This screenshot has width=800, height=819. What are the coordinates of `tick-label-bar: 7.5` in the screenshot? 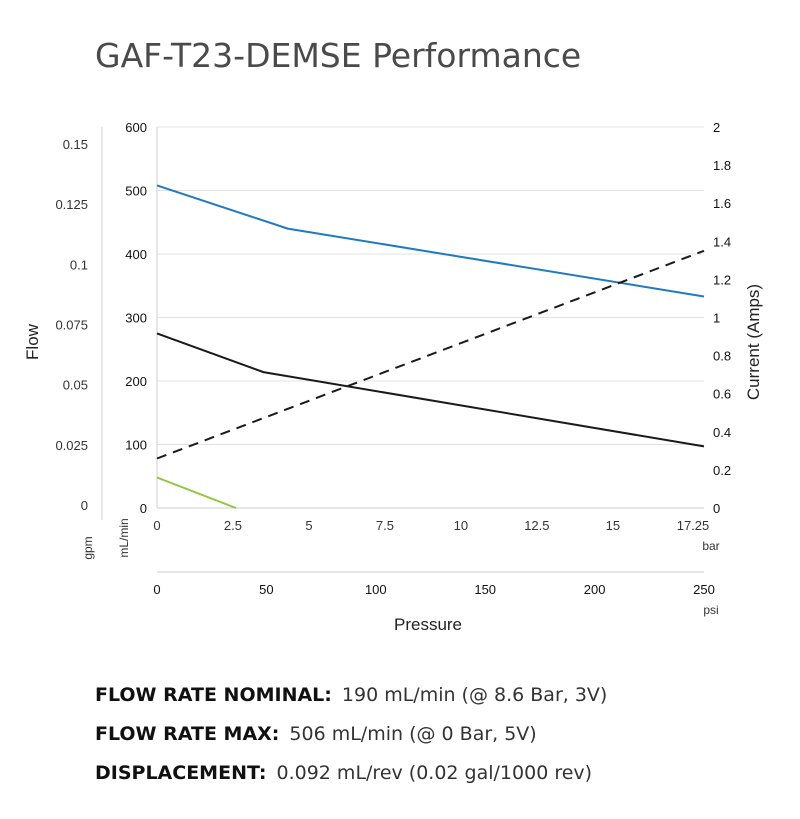 It's located at (385, 525).